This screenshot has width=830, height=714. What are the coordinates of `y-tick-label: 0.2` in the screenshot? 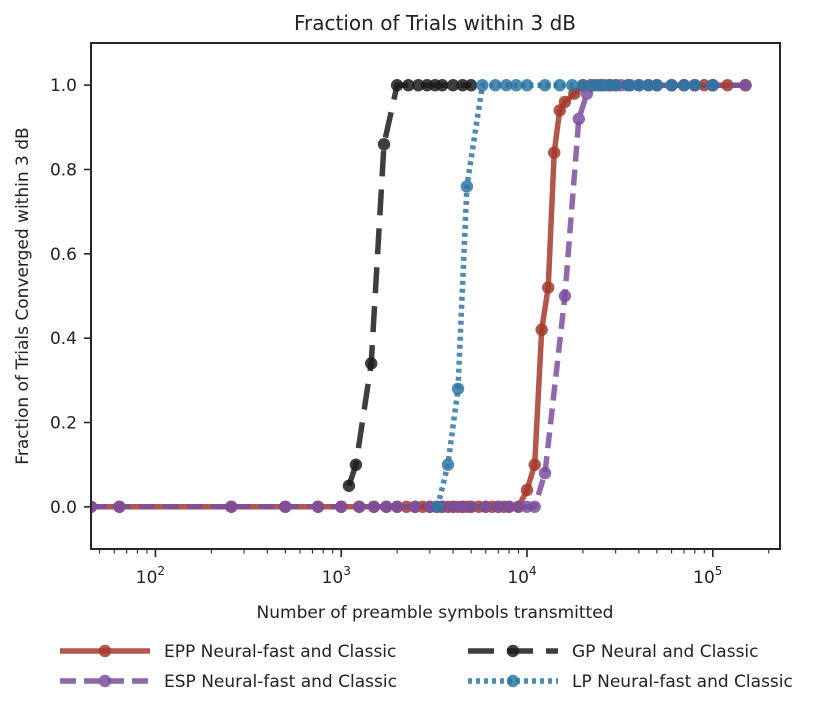 It's located at (63, 424).